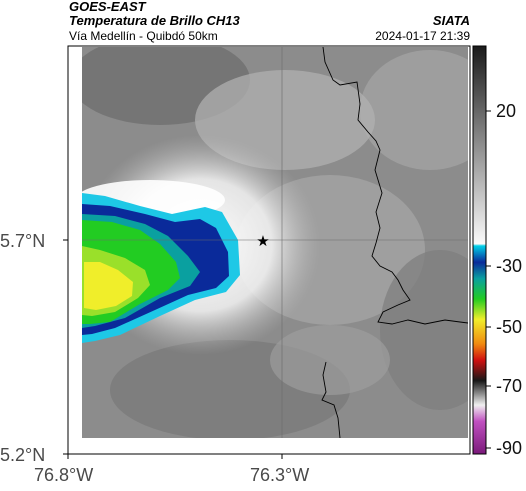 Image resolution: width=526 pixels, height=491 pixels. What do you see at coordinates (509, 448) in the screenshot?
I see `colorbar-label-m90: -90` at bounding box center [509, 448].